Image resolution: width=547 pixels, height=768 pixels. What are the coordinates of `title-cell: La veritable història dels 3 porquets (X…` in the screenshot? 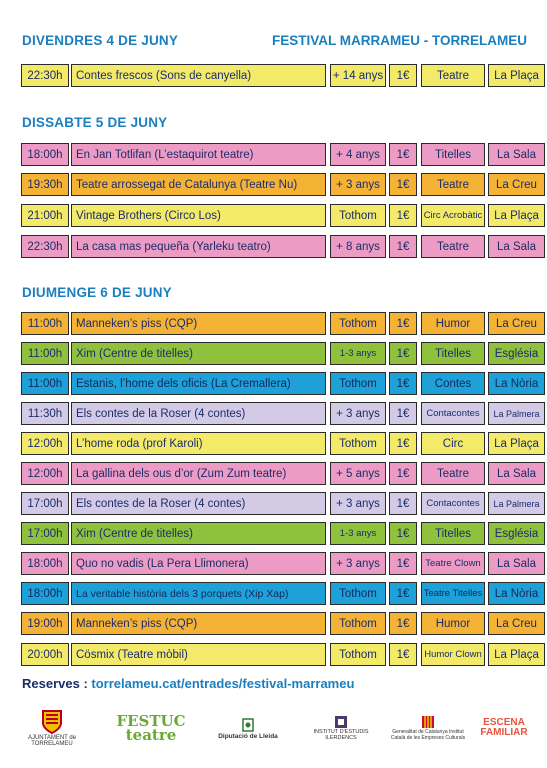 It's located at (198, 593).